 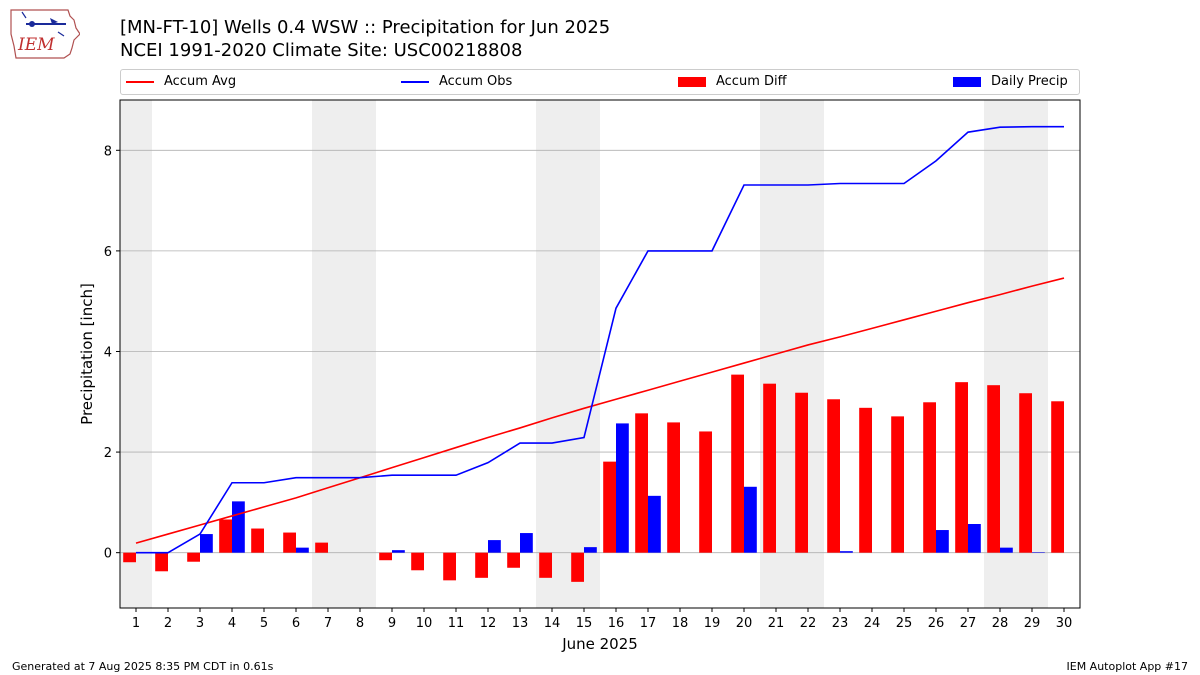 I want to click on x-tick-label: 27, so click(x=968, y=623).